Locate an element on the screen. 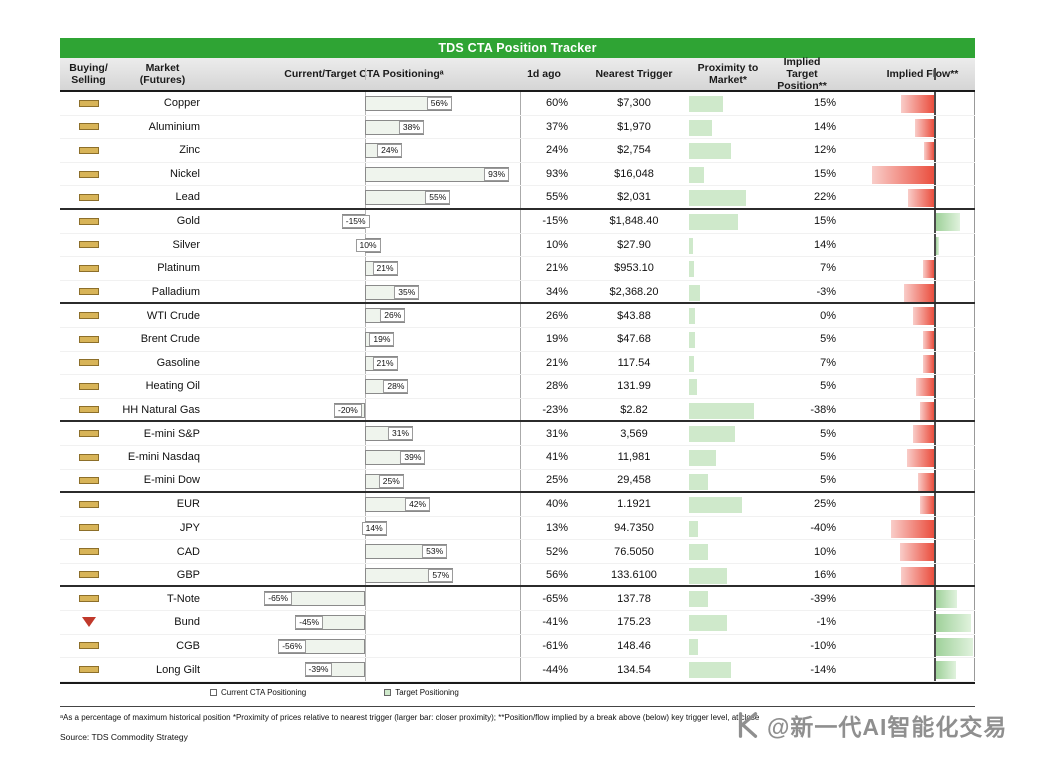 This screenshot has width=1037, height=779. col-header-implied-target: Implied Target Position** is located at coordinates (802, 74).